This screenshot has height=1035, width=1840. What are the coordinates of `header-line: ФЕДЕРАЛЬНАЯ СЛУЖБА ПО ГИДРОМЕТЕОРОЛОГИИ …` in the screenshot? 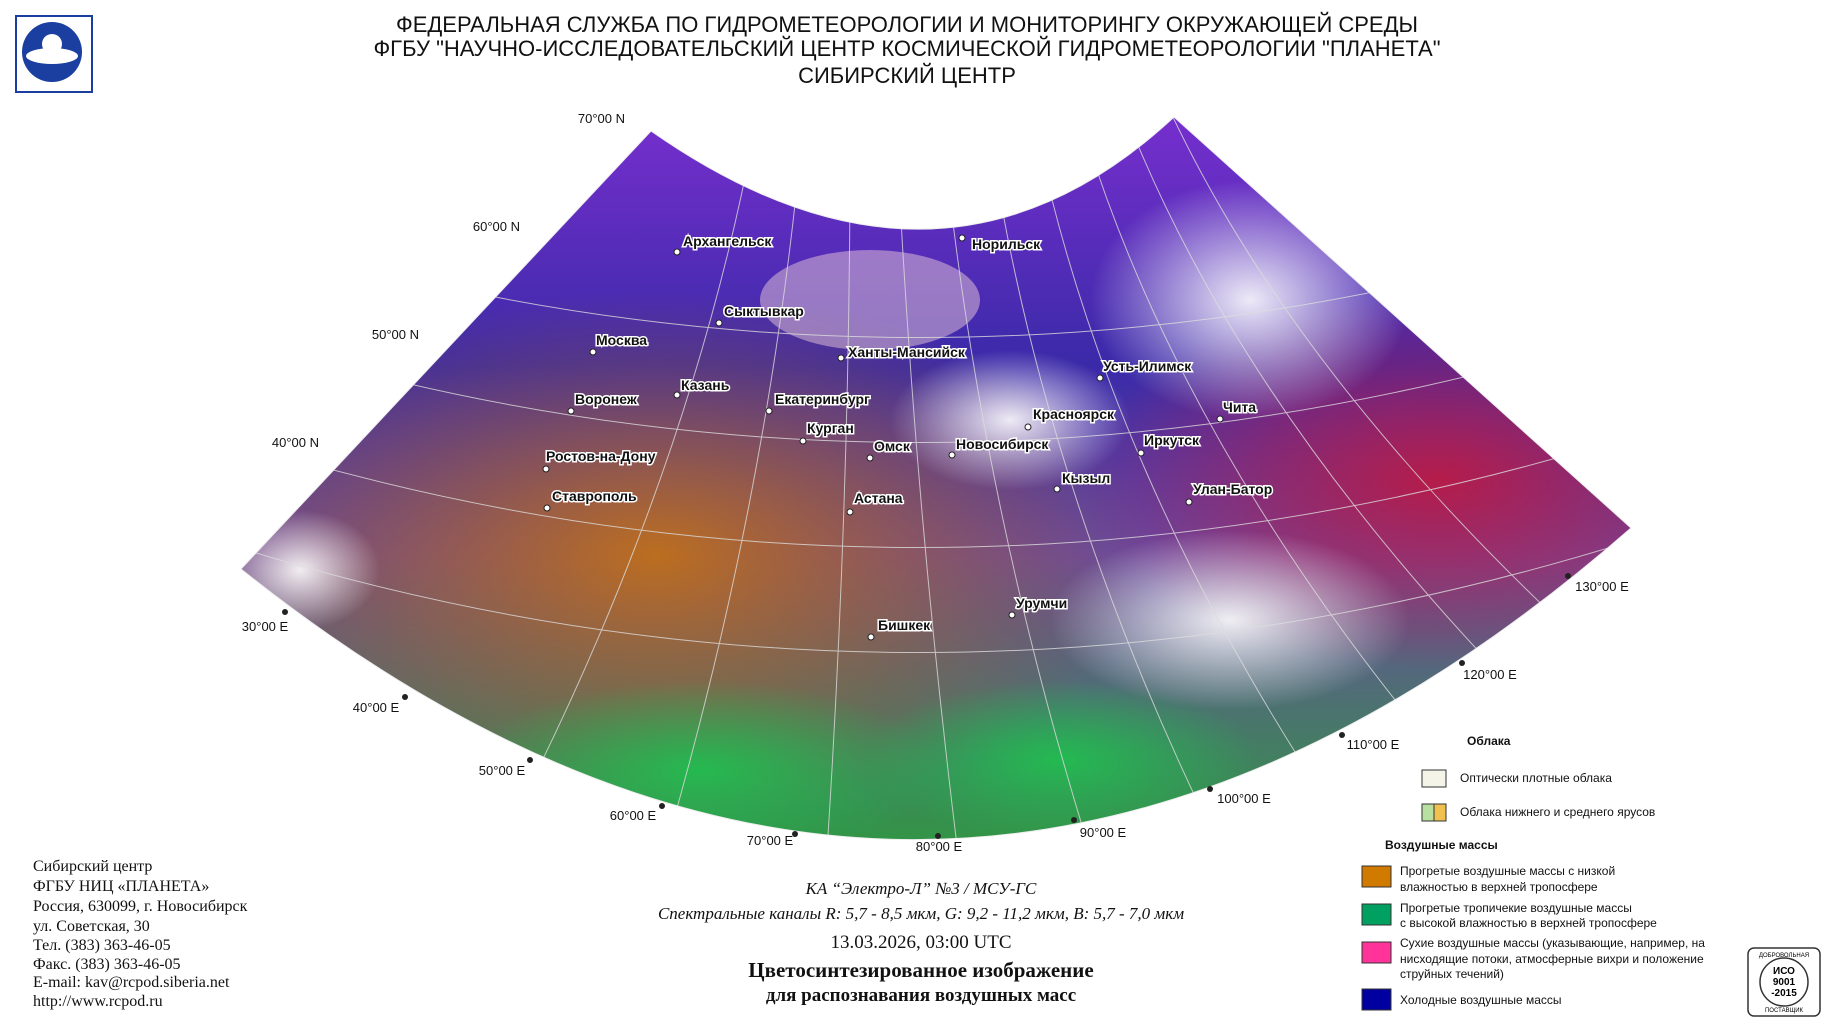 It's located at (907, 24).